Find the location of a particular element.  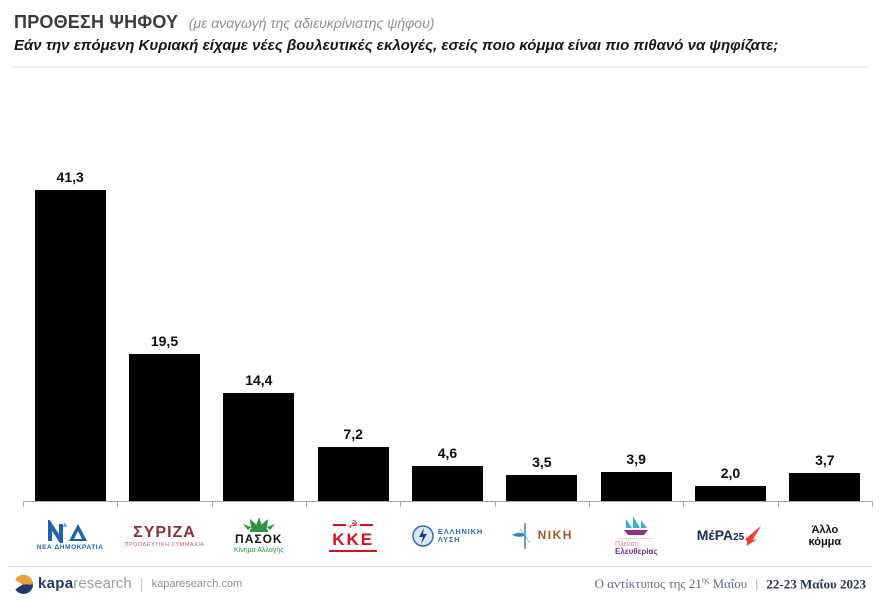

bar-value-label-3: 7,2 is located at coordinates (353, 434).